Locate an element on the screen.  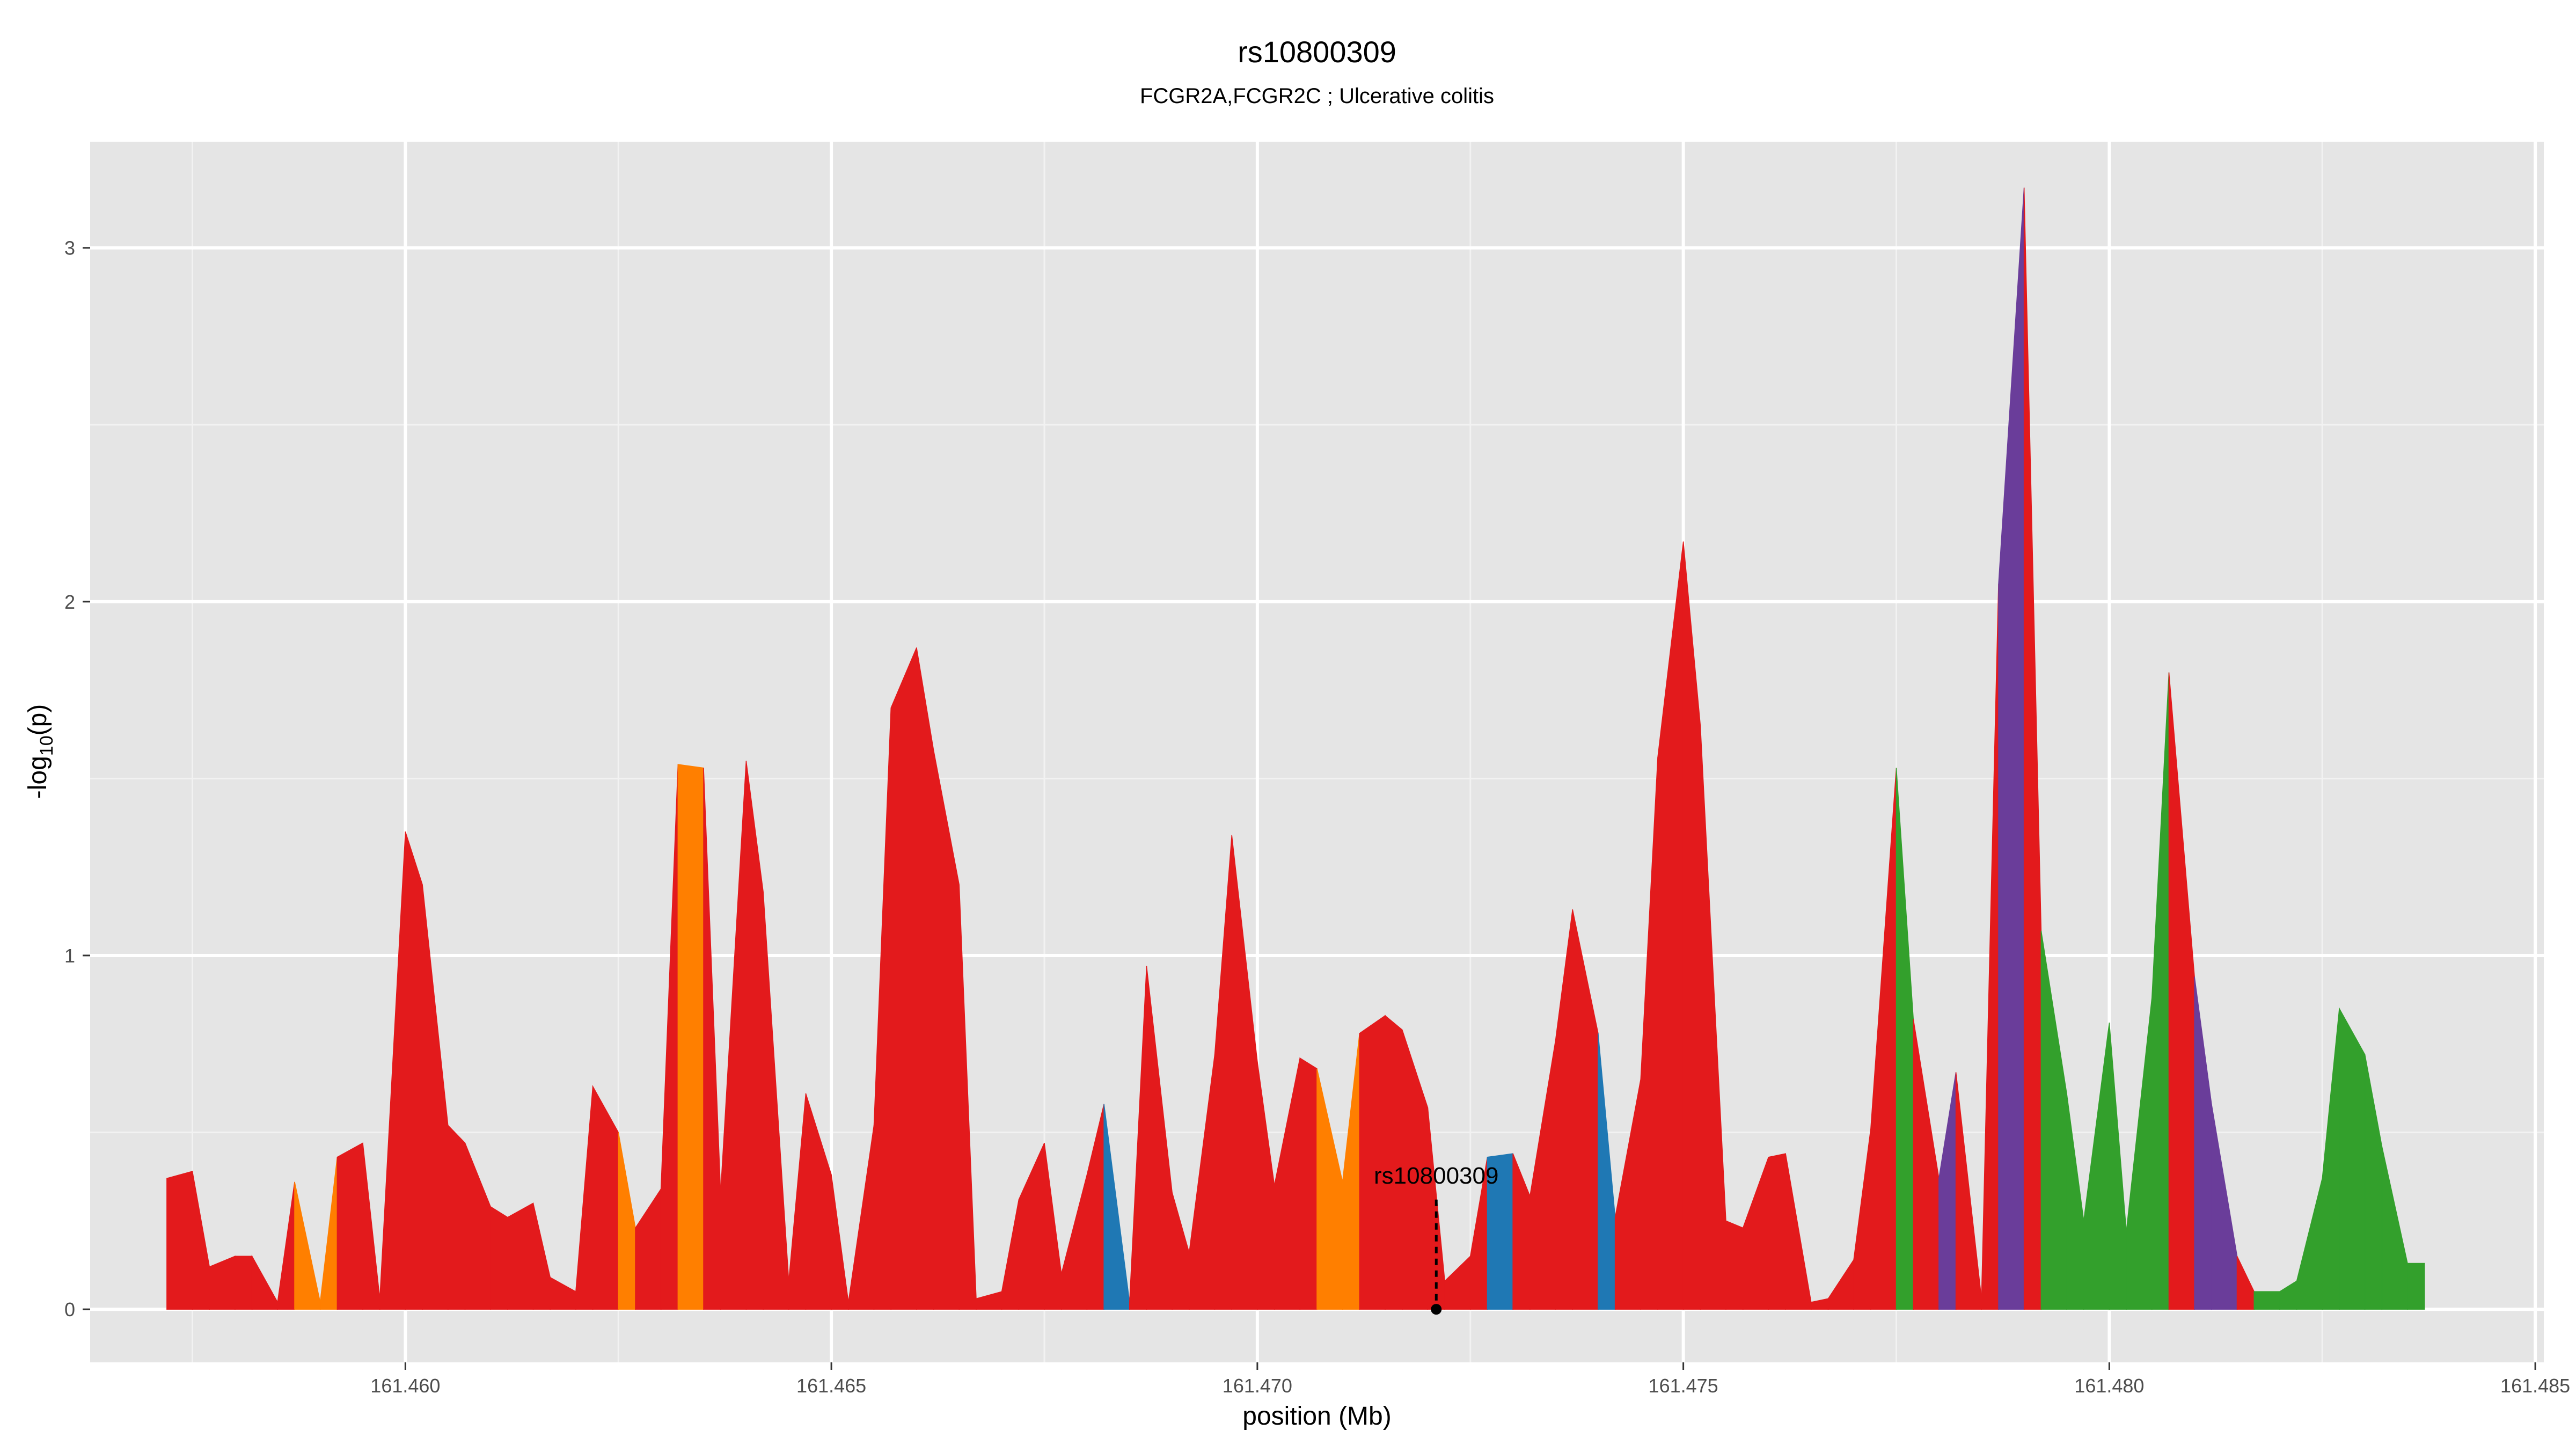
x-tick-label: 161.485 is located at coordinates (2535, 1386).